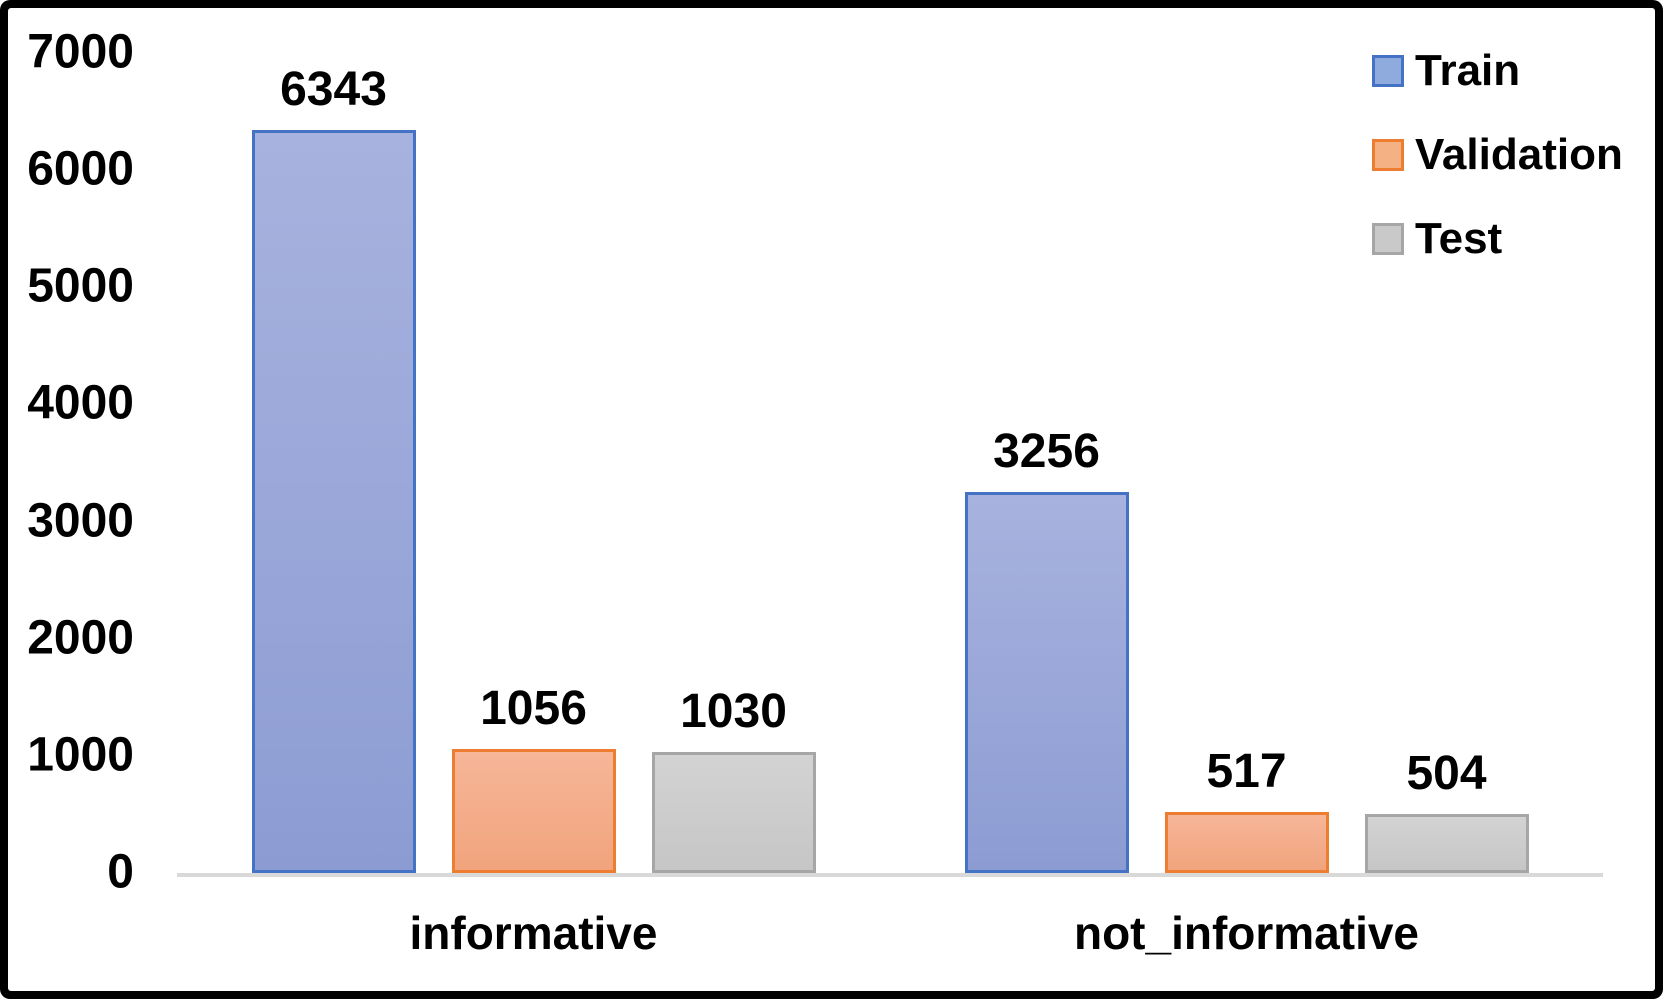  What do you see at coordinates (80, 286) in the screenshot?
I see `y-axis-tick-label: 5000` at bounding box center [80, 286].